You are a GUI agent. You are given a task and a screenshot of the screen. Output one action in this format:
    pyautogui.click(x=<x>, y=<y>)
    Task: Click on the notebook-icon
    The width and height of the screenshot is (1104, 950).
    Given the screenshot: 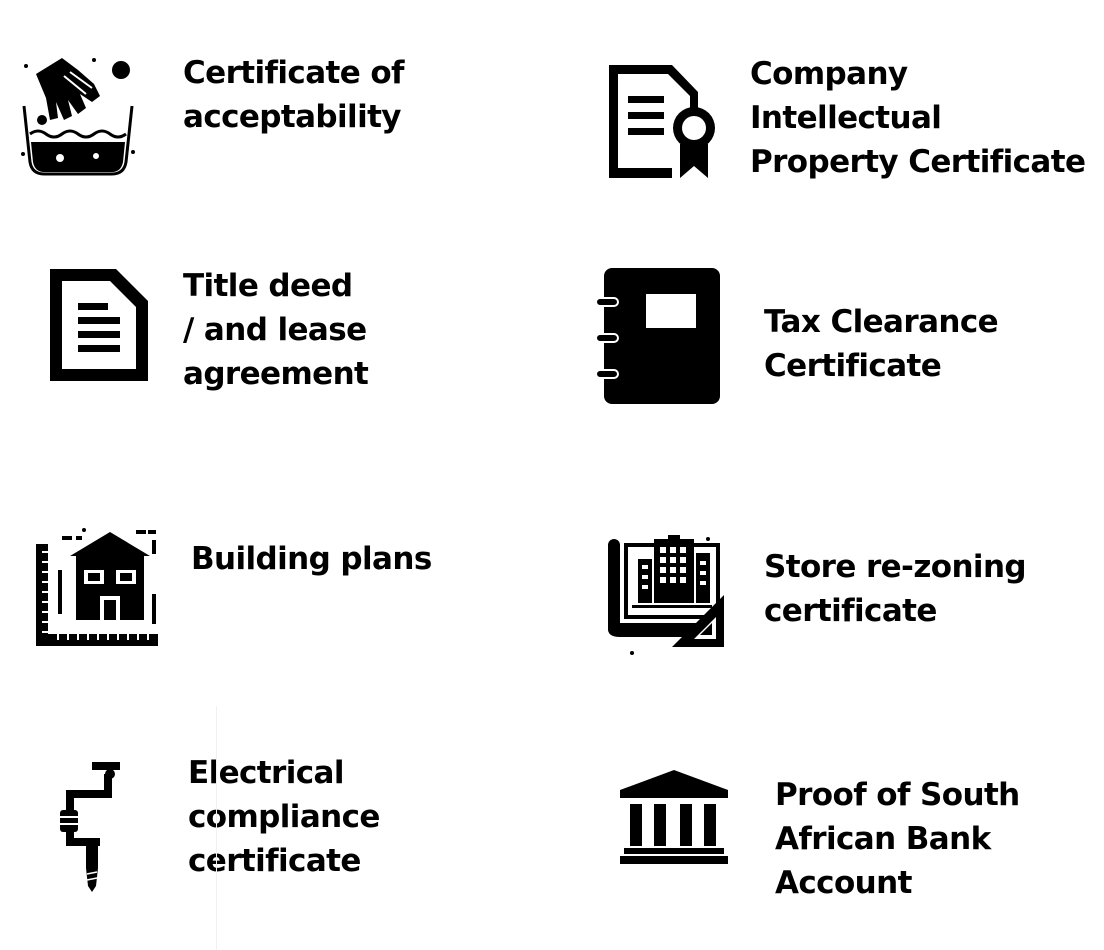 What is the action you would take?
    pyautogui.click(x=659, y=336)
    